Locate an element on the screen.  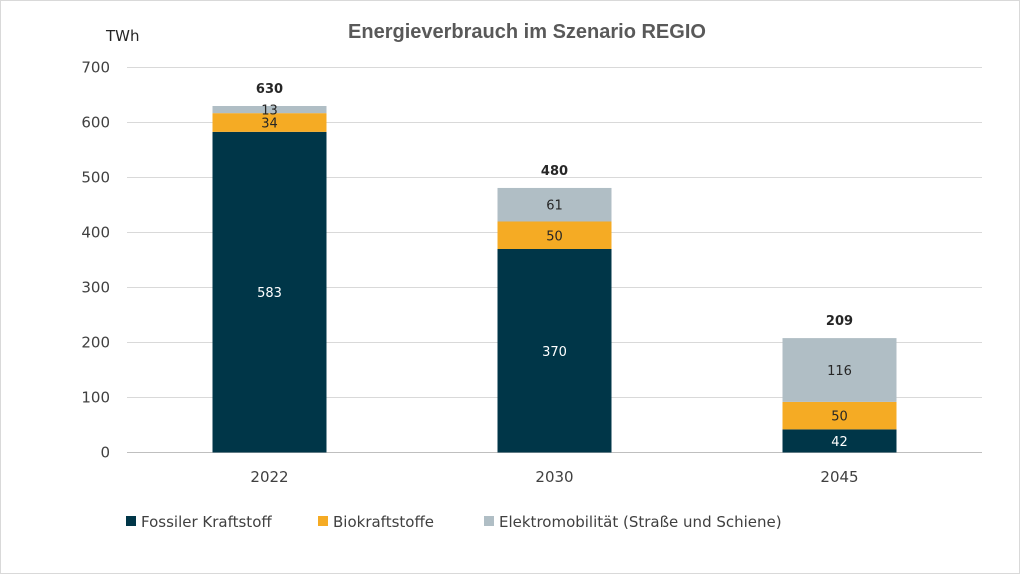
y-tick-label: 700 is located at coordinates (95, 68).